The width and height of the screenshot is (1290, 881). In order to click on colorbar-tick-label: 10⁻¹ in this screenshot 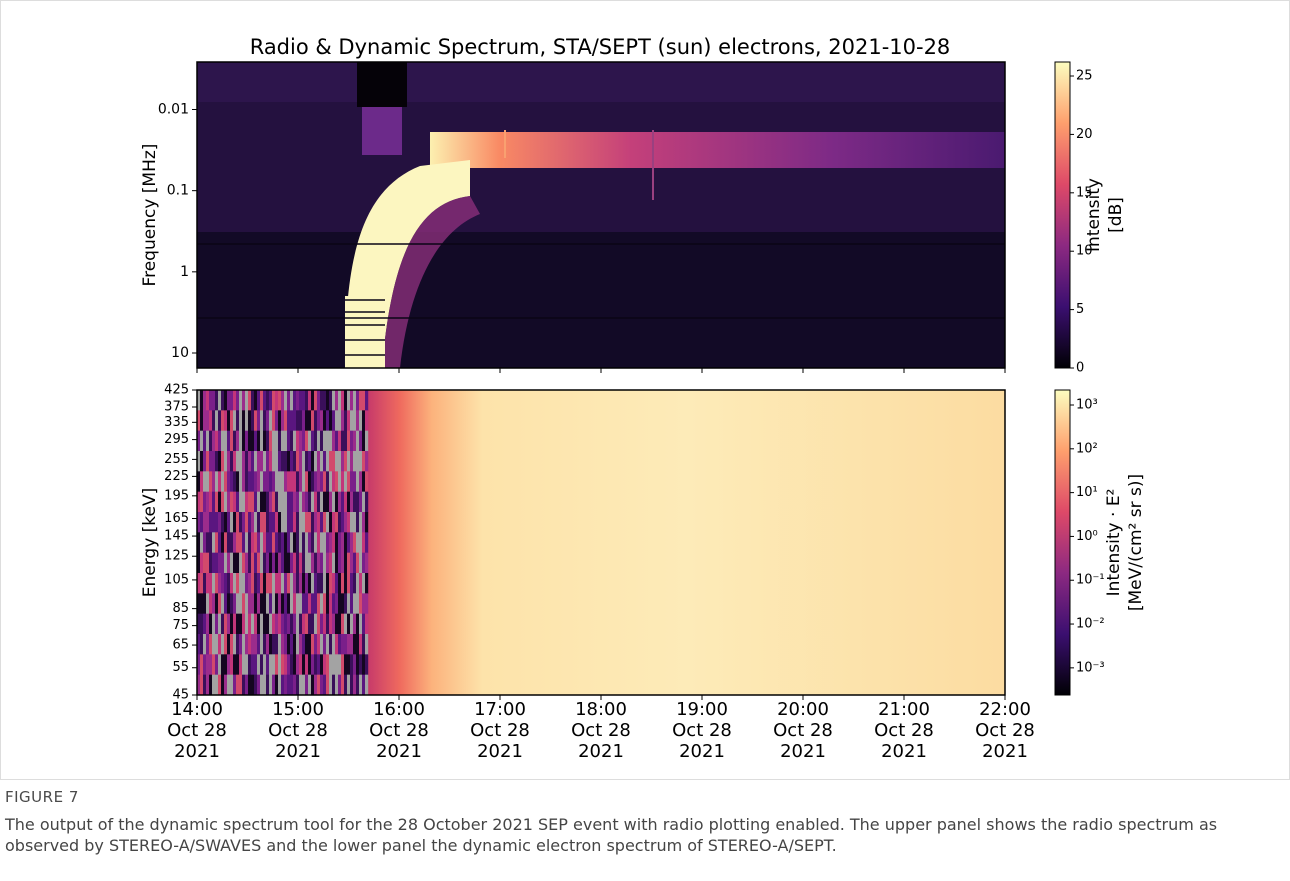, I will do `click(1090, 580)`.